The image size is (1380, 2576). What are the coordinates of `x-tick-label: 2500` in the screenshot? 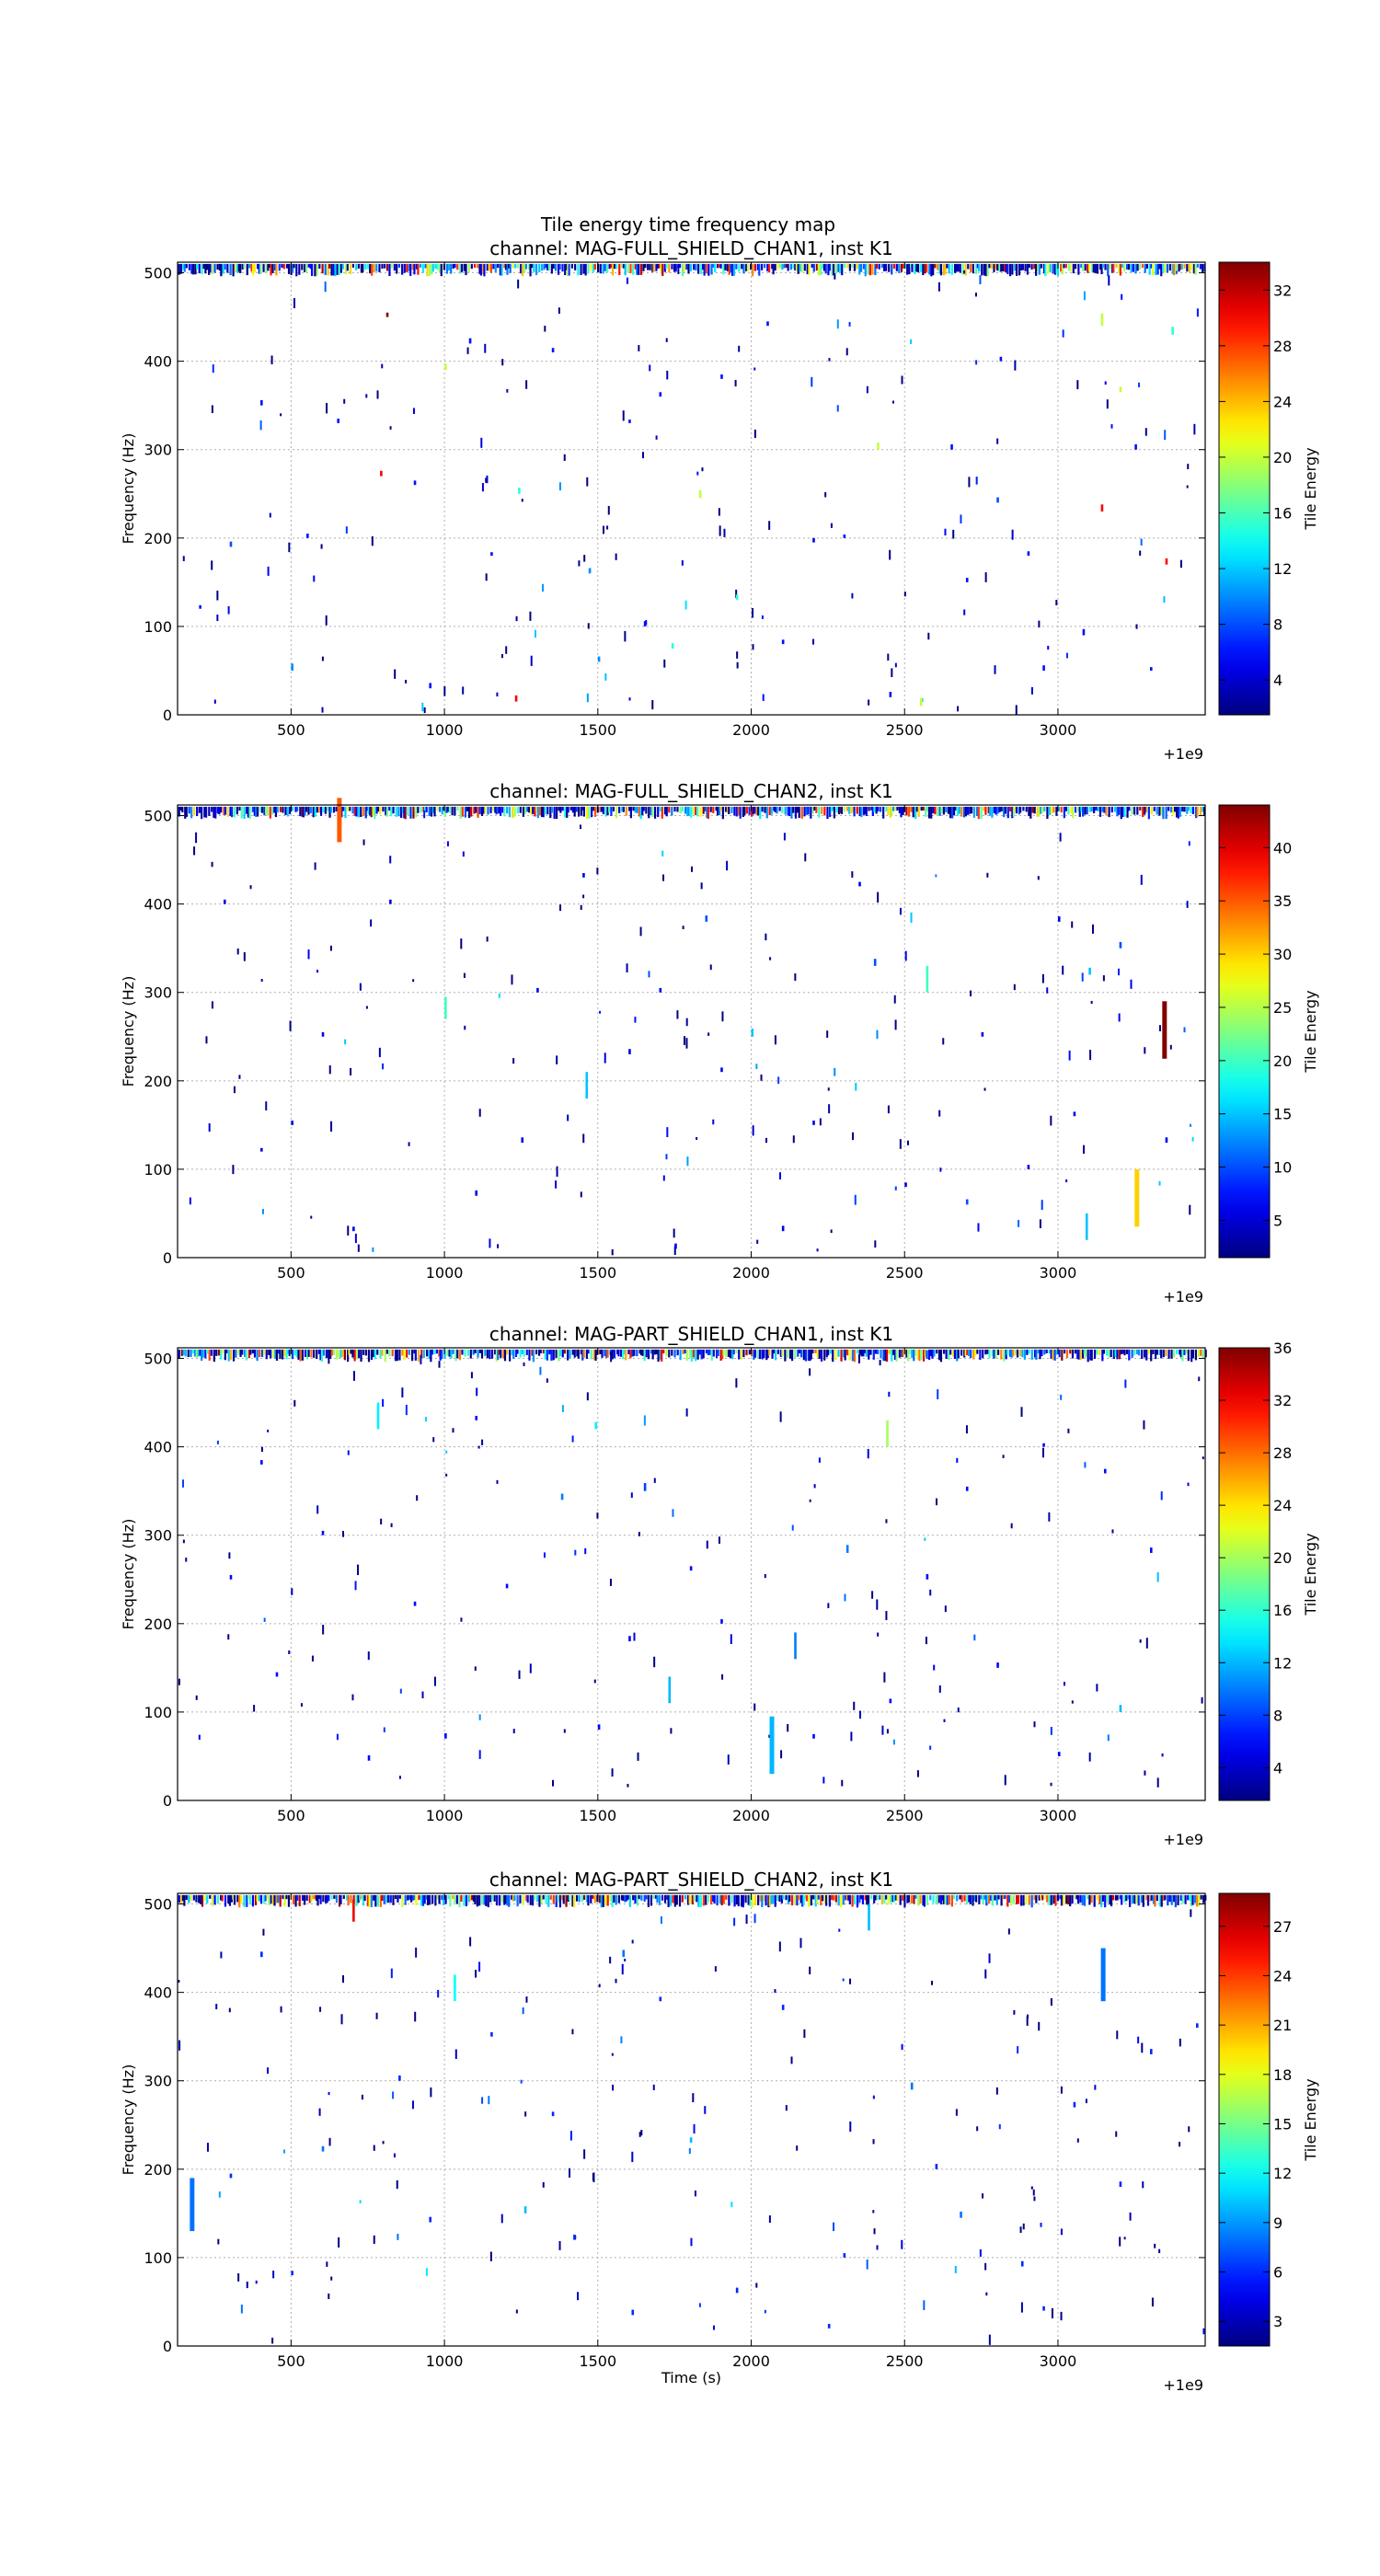 It's located at (905, 730).